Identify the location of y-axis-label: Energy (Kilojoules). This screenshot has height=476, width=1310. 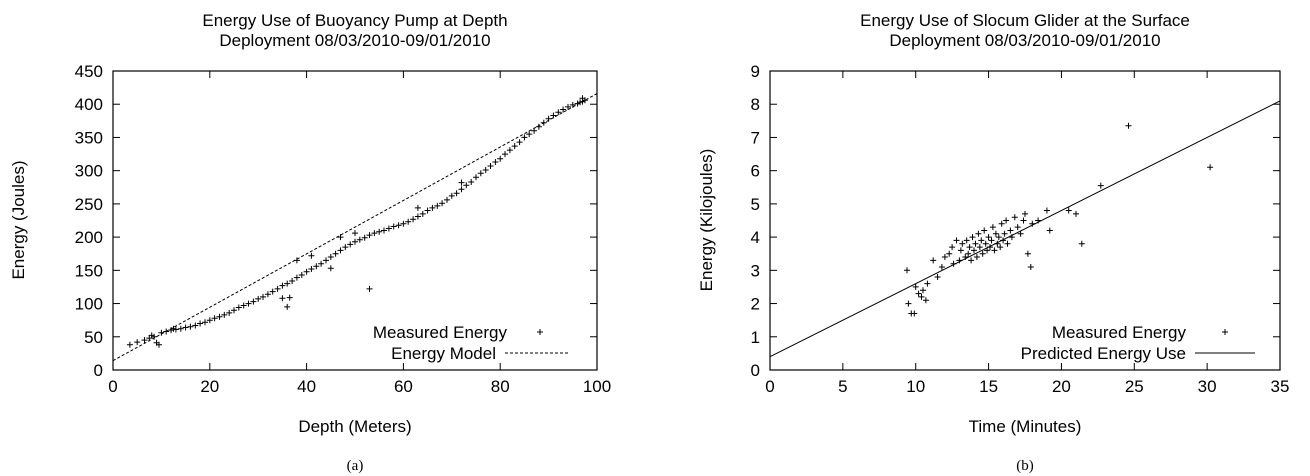
(706, 220).